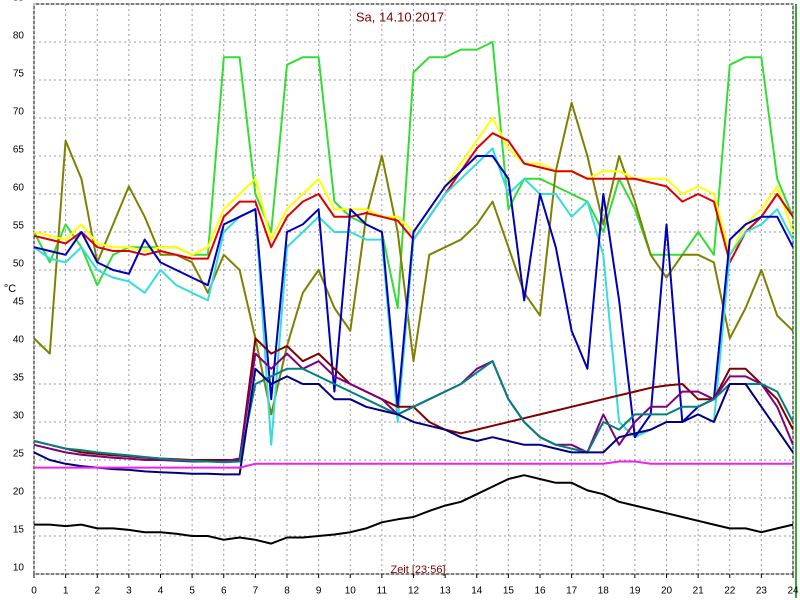  I want to click on x-tick-label: 14, so click(477, 591).